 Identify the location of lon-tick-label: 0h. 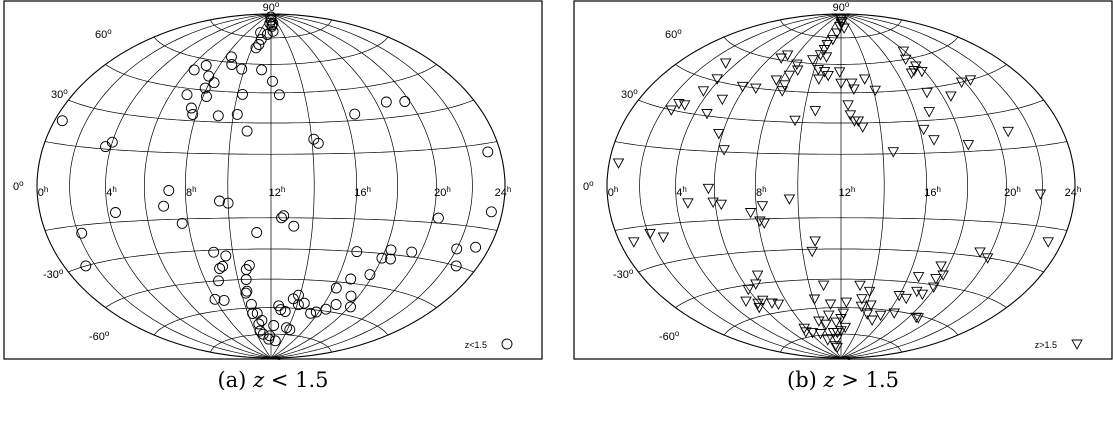
(613, 192).